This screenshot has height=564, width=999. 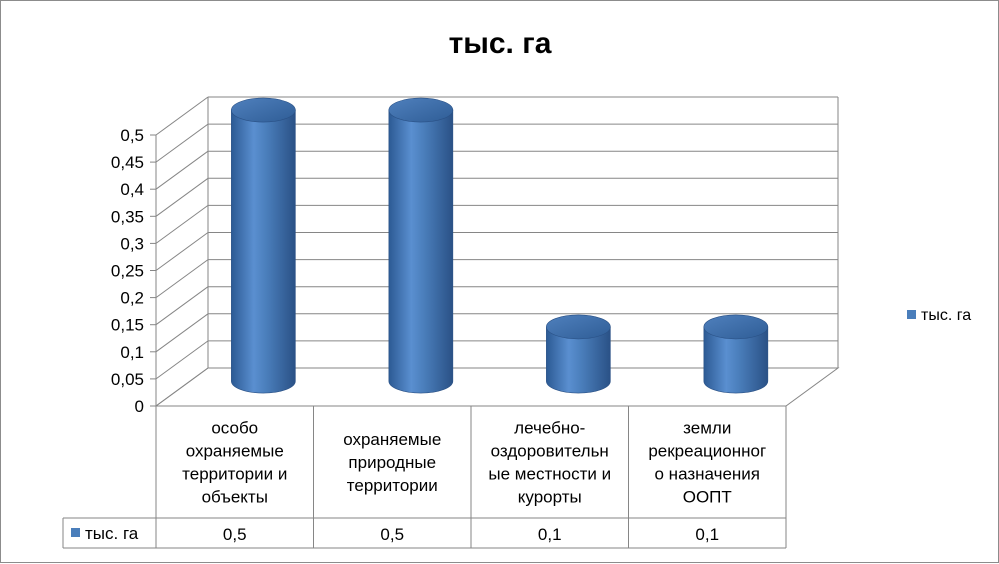 What do you see at coordinates (127, 162) in the screenshot?
I see `y-tick-label: 0,45` at bounding box center [127, 162].